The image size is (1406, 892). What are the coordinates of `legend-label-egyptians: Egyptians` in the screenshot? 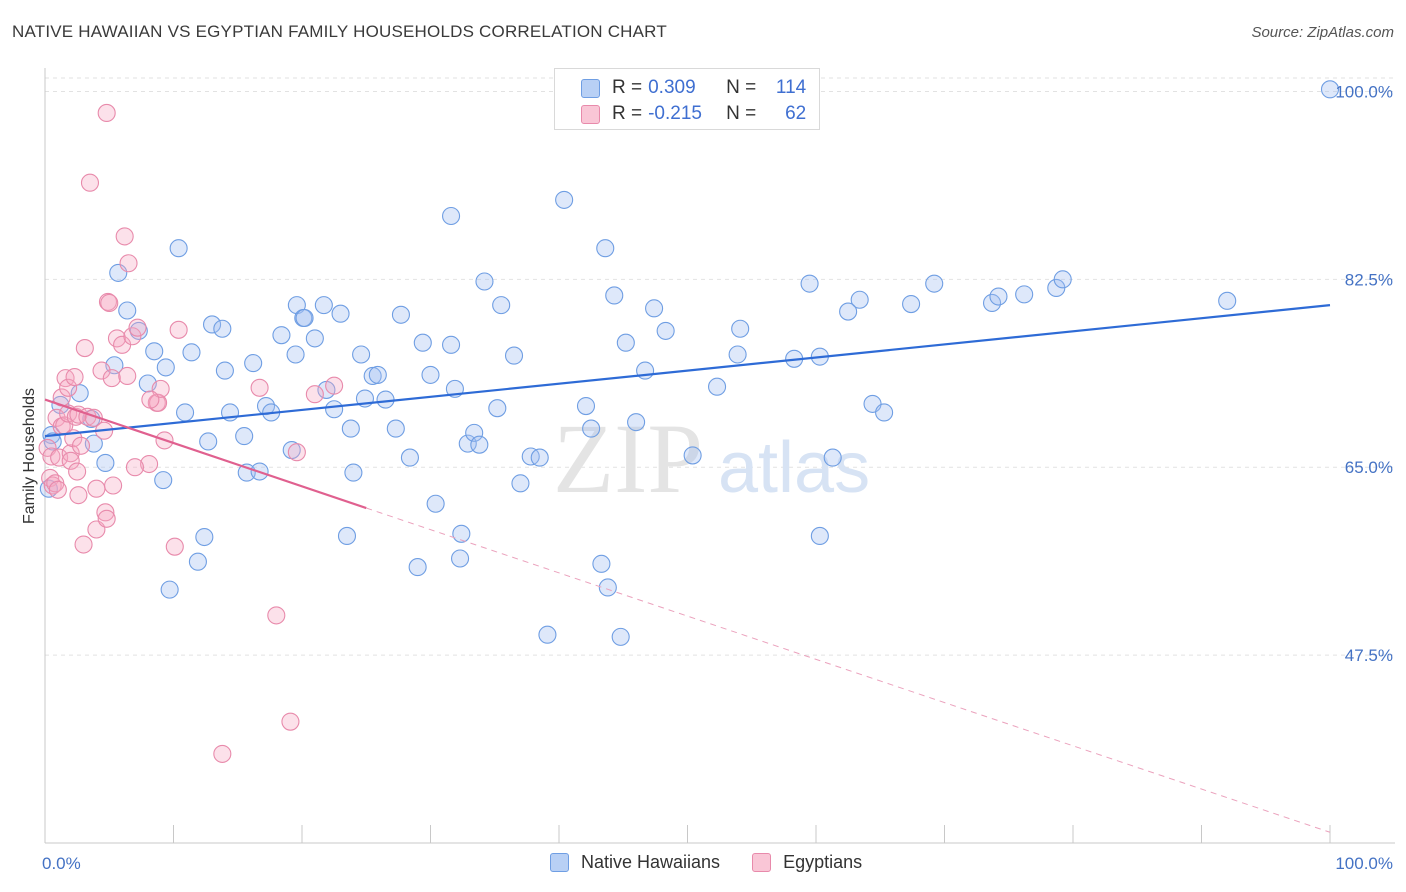 It's located at (823, 862).